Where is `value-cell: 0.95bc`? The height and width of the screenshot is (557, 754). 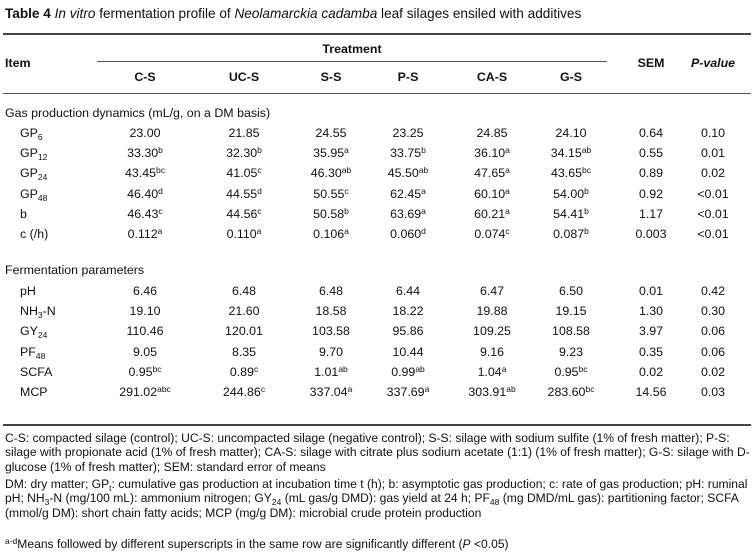 value-cell: 0.95bc is located at coordinates (570, 372).